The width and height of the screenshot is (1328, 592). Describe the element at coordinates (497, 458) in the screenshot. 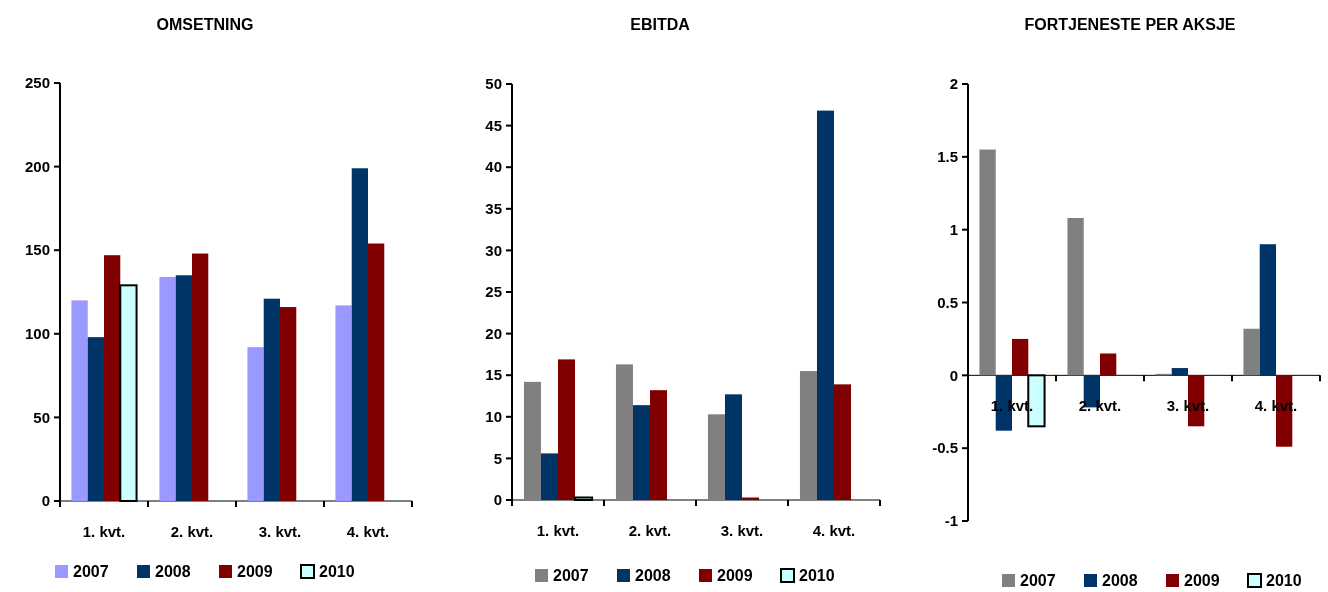

I see `y-tick-label: 5` at that location.